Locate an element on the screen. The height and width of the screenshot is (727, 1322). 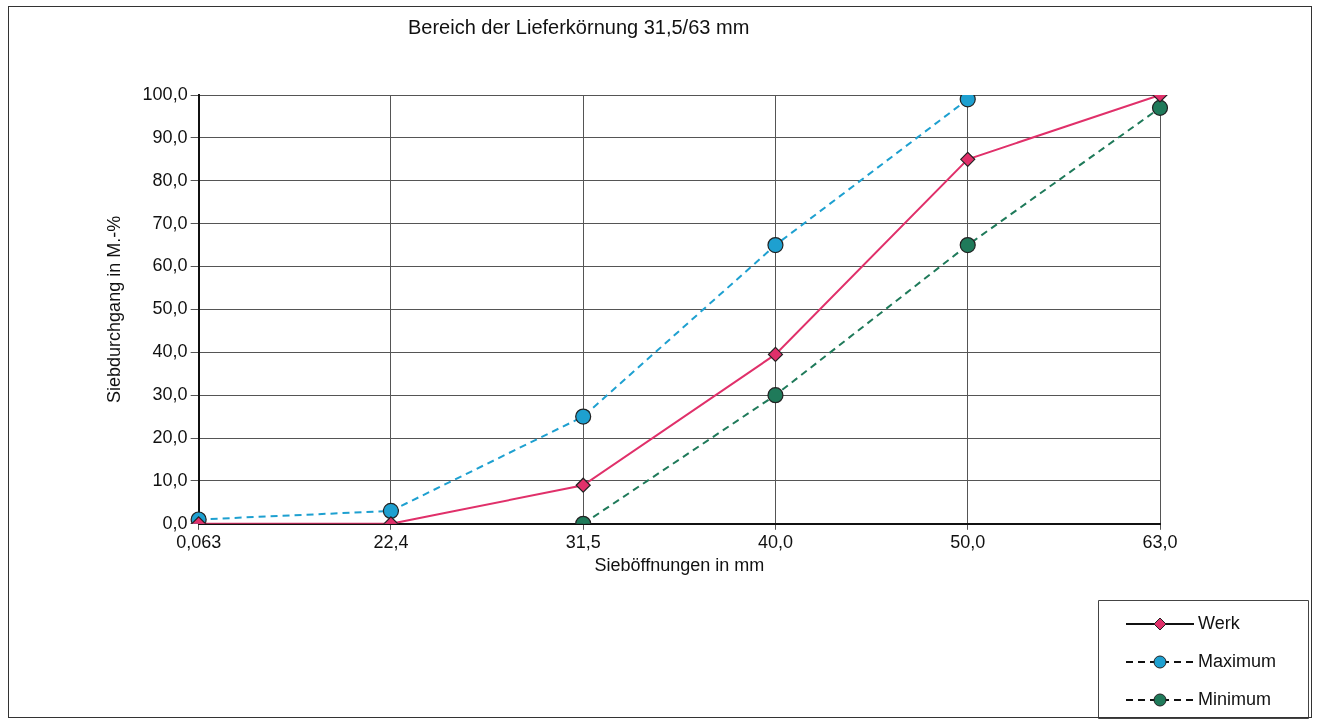
x-tick-label: 50,0 is located at coordinates (968, 541).